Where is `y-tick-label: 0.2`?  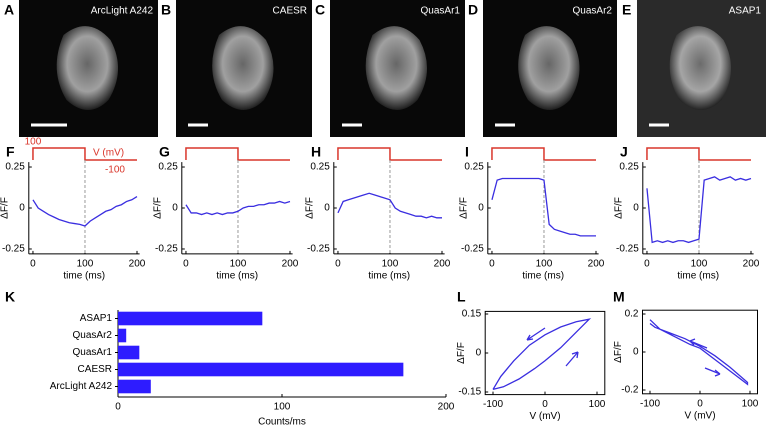 y-tick-label: 0.2 is located at coordinates (632, 314).